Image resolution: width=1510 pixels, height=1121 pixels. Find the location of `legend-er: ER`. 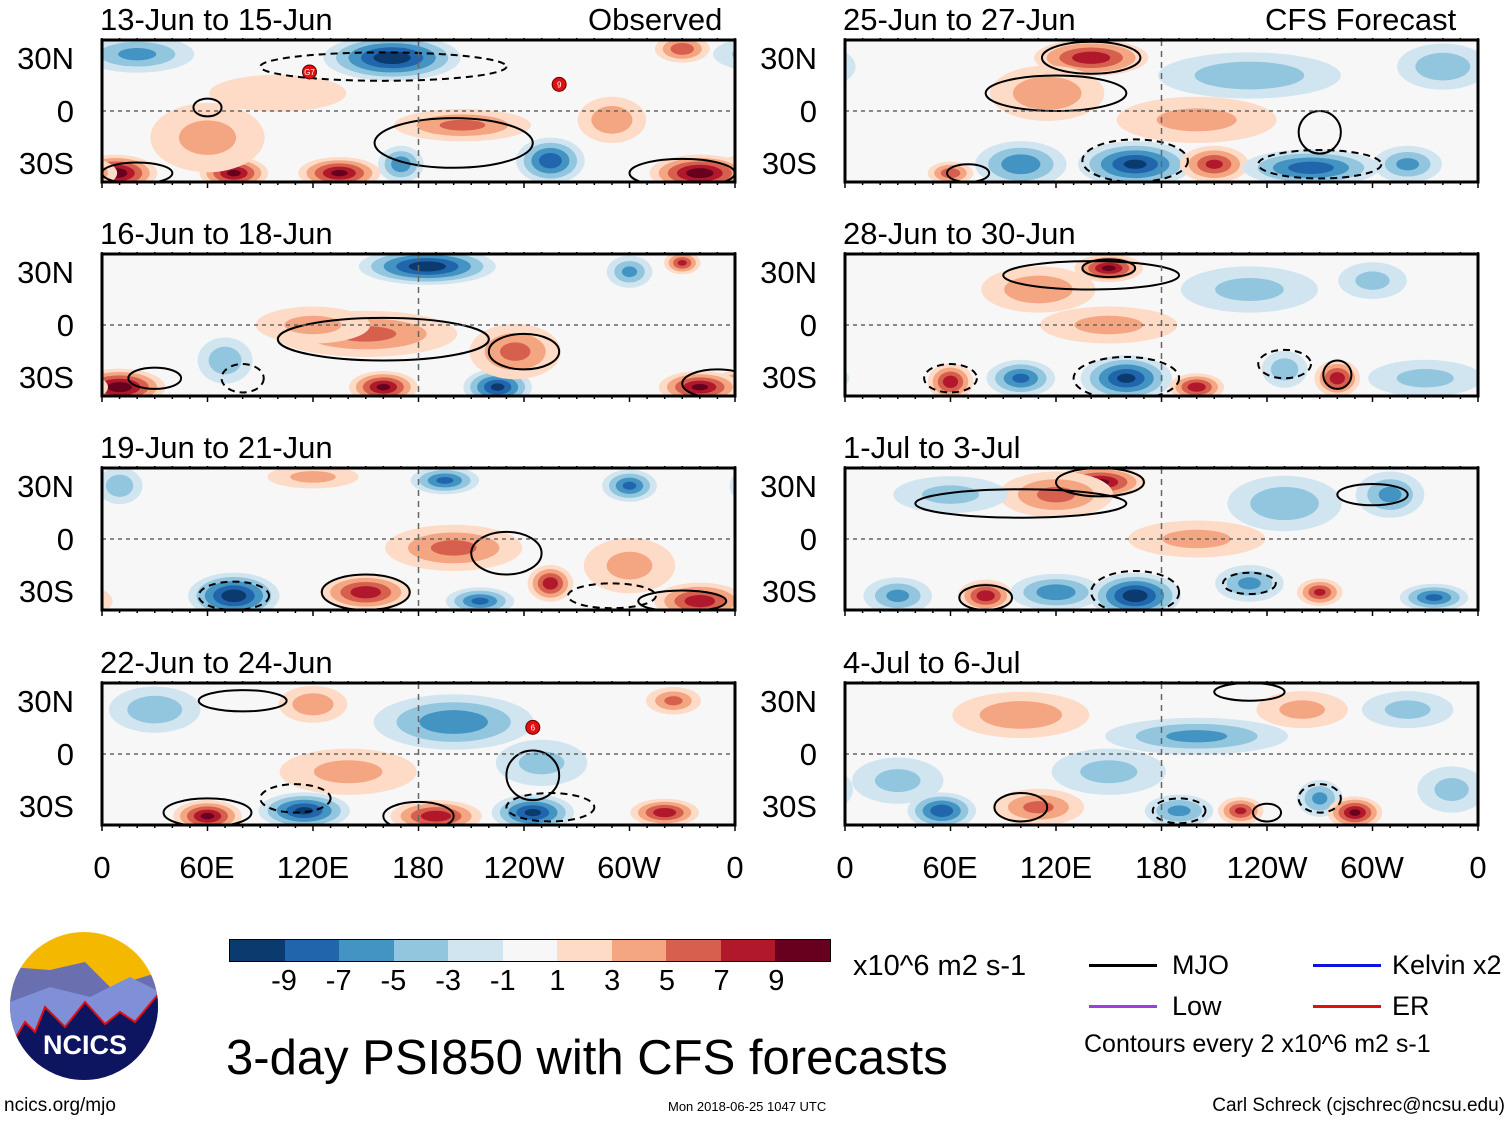

legend-er: ER is located at coordinates (1411, 1006).